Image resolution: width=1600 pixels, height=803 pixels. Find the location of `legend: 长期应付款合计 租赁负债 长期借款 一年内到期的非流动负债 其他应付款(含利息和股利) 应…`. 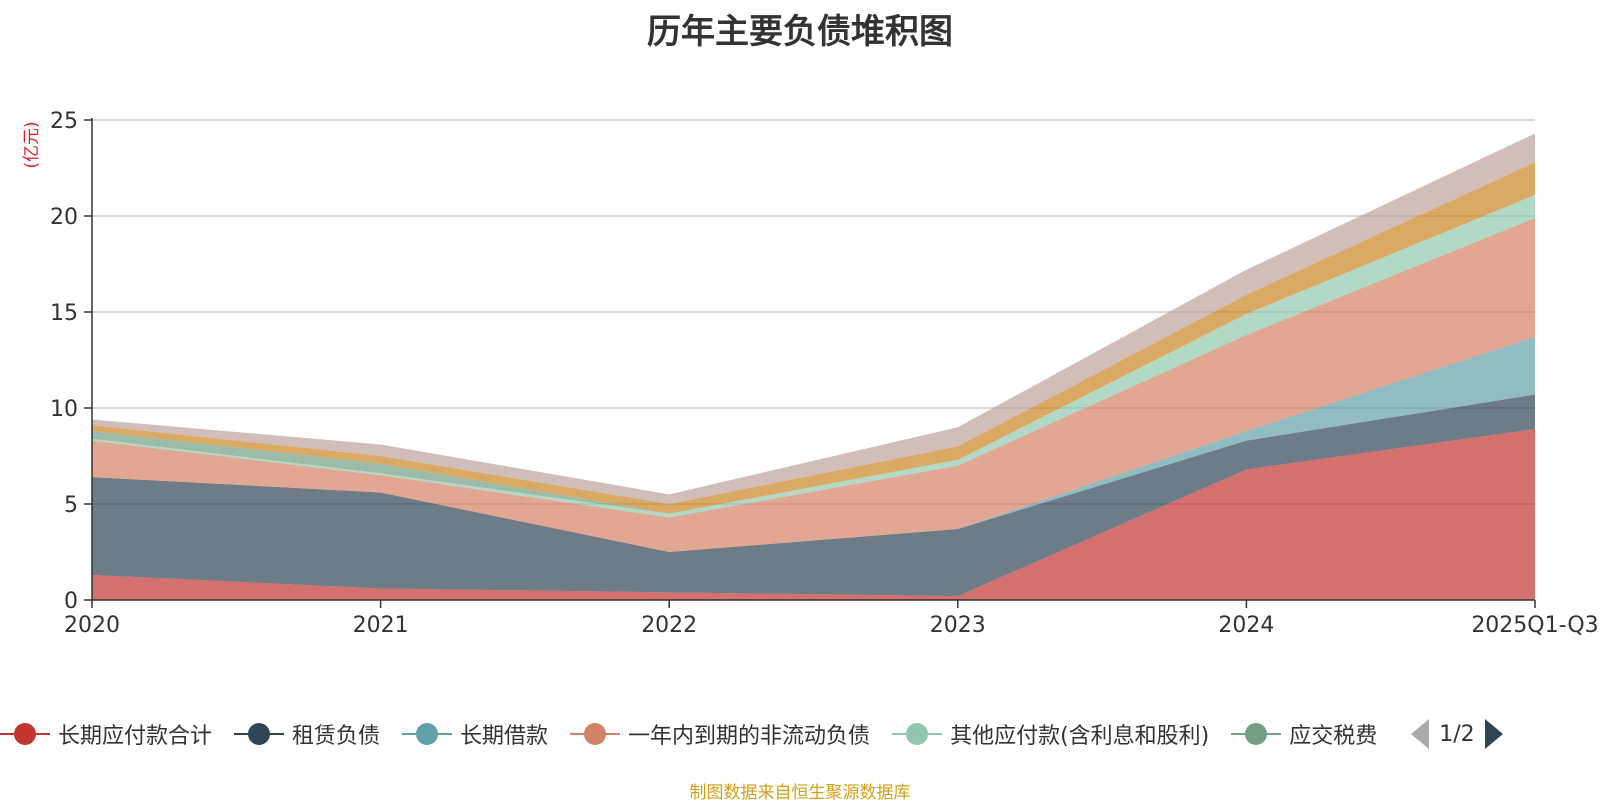

legend: 长期应付款合计 租赁负债 长期借款 一年内到期的非流动负债 其他应付款(含利息和股利) 应… is located at coordinates (800, 734).